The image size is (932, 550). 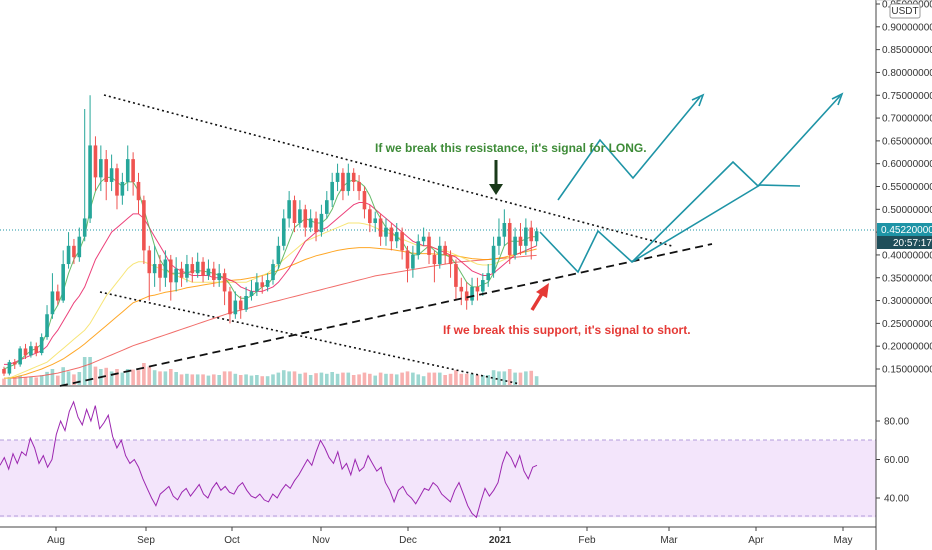 What do you see at coordinates (905, 11) in the screenshot?
I see `currency-label: USDT` at bounding box center [905, 11].